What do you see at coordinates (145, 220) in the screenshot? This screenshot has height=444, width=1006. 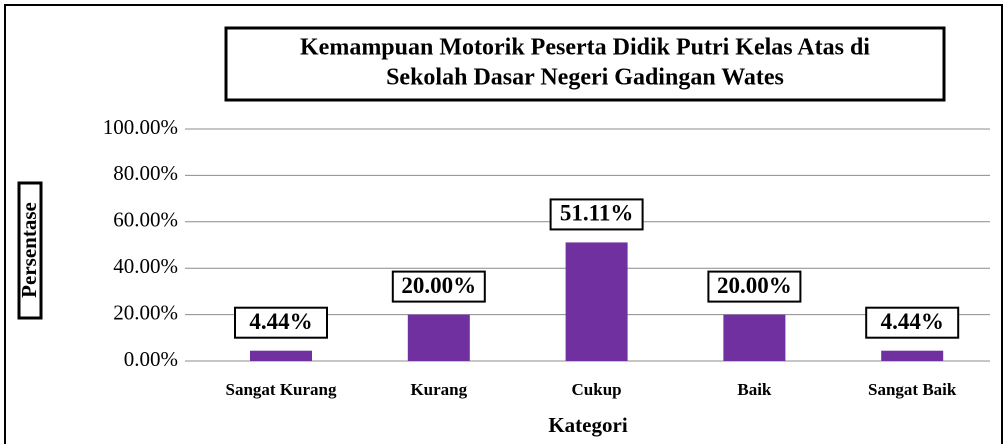 I see `y-tick-label: 60.00%` at bounding box center [145, 220].